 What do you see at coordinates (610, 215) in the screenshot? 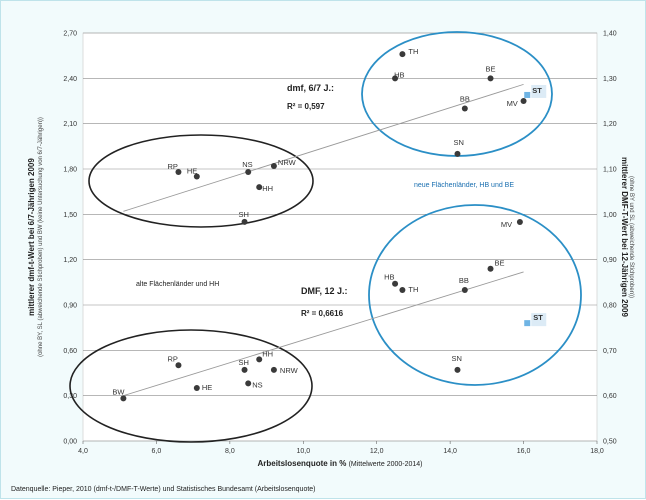
I see `y-right-tick-label: 1,00` at bounding box center [610, 215].